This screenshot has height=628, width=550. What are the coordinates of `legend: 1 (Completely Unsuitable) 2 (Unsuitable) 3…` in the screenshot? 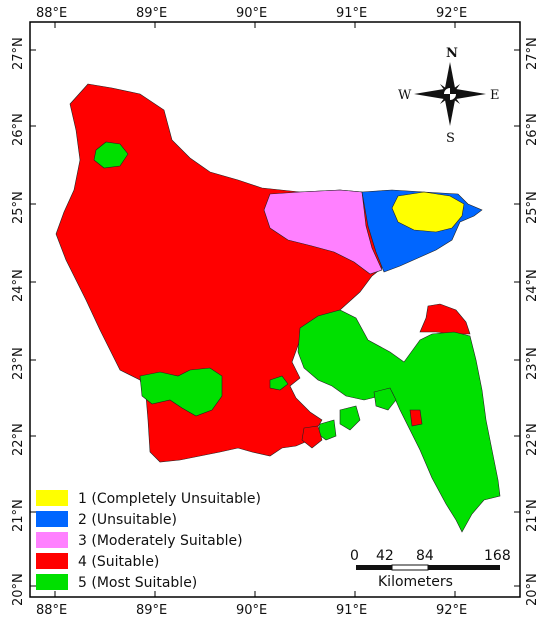 It's located at (148, 540).